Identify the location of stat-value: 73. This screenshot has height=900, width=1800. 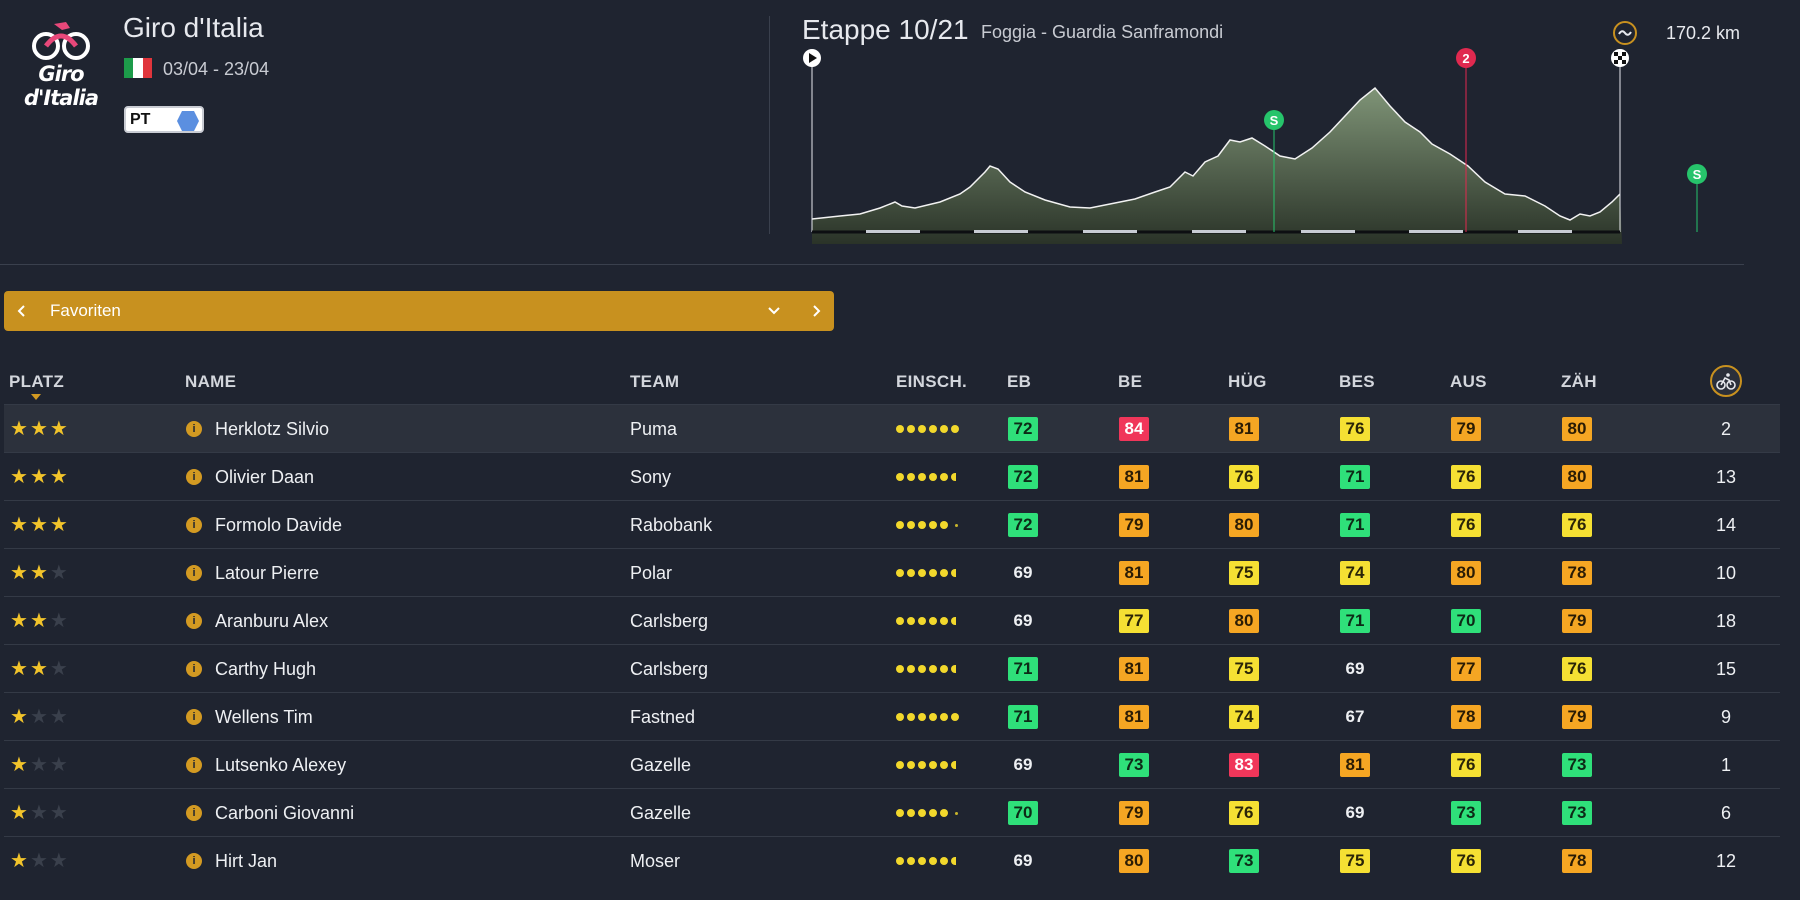
(1134, 765).